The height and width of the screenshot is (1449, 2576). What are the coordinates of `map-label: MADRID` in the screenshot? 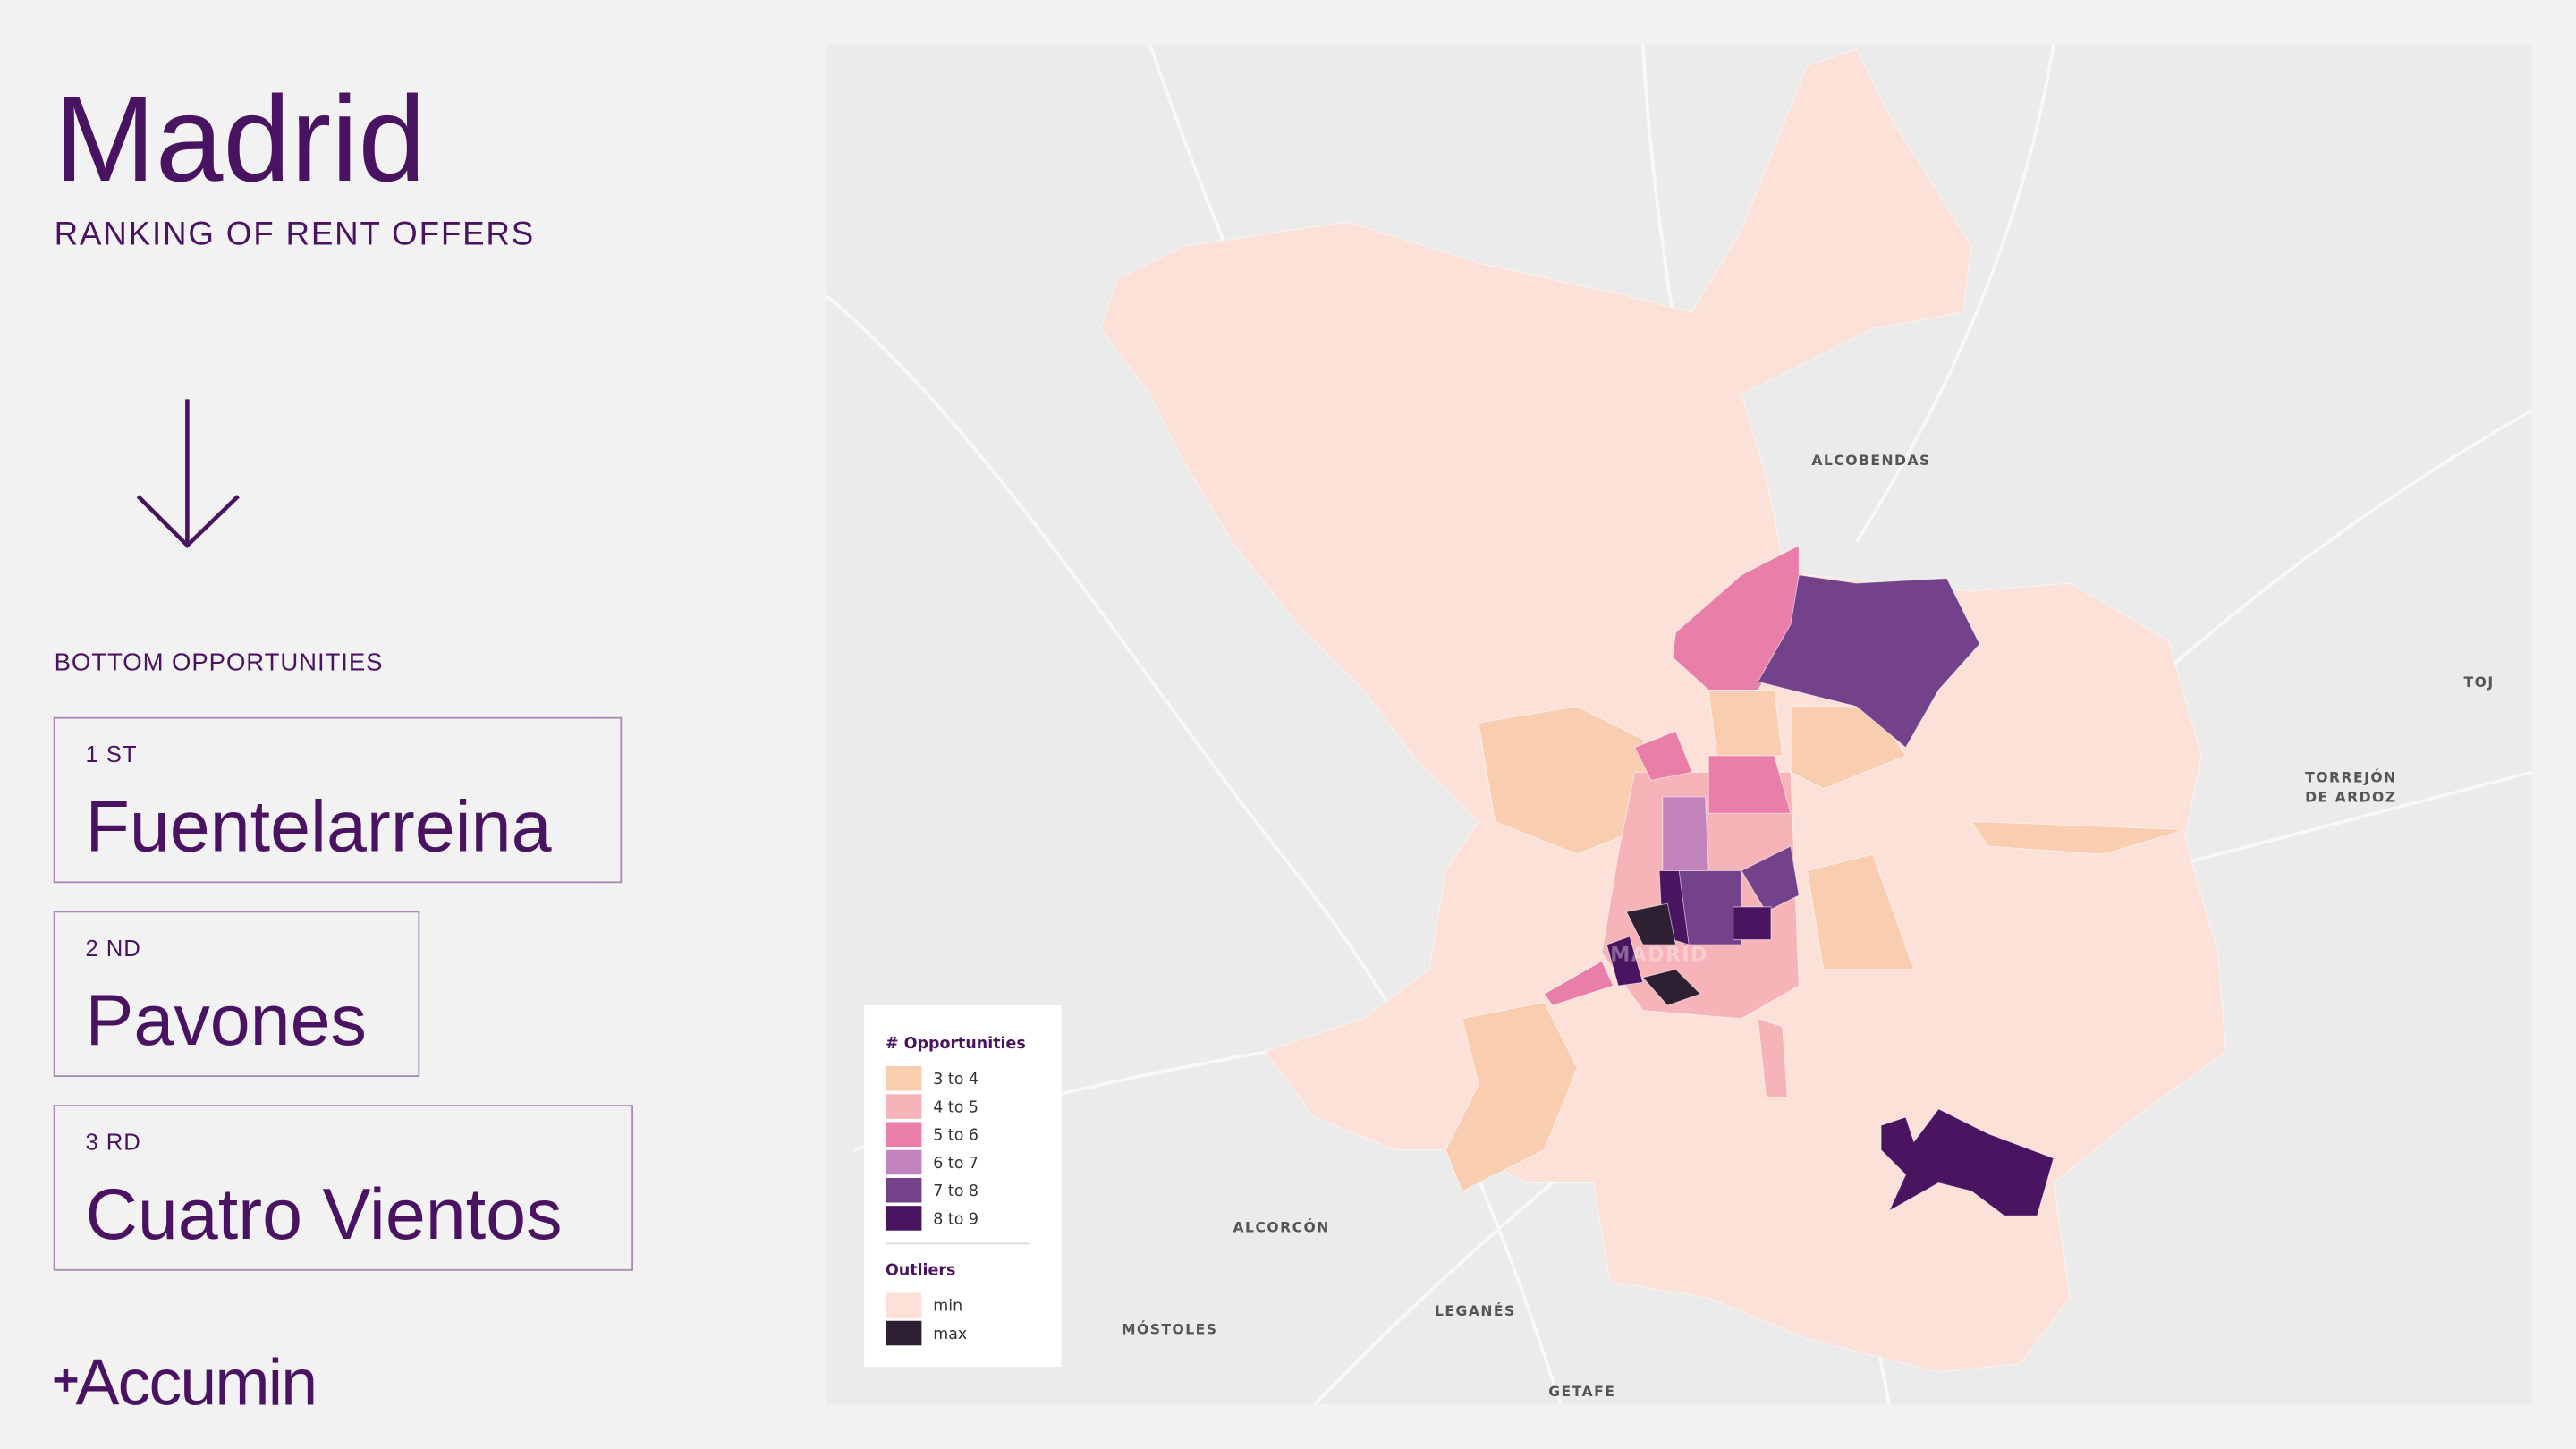 It's located at (1659, 955).